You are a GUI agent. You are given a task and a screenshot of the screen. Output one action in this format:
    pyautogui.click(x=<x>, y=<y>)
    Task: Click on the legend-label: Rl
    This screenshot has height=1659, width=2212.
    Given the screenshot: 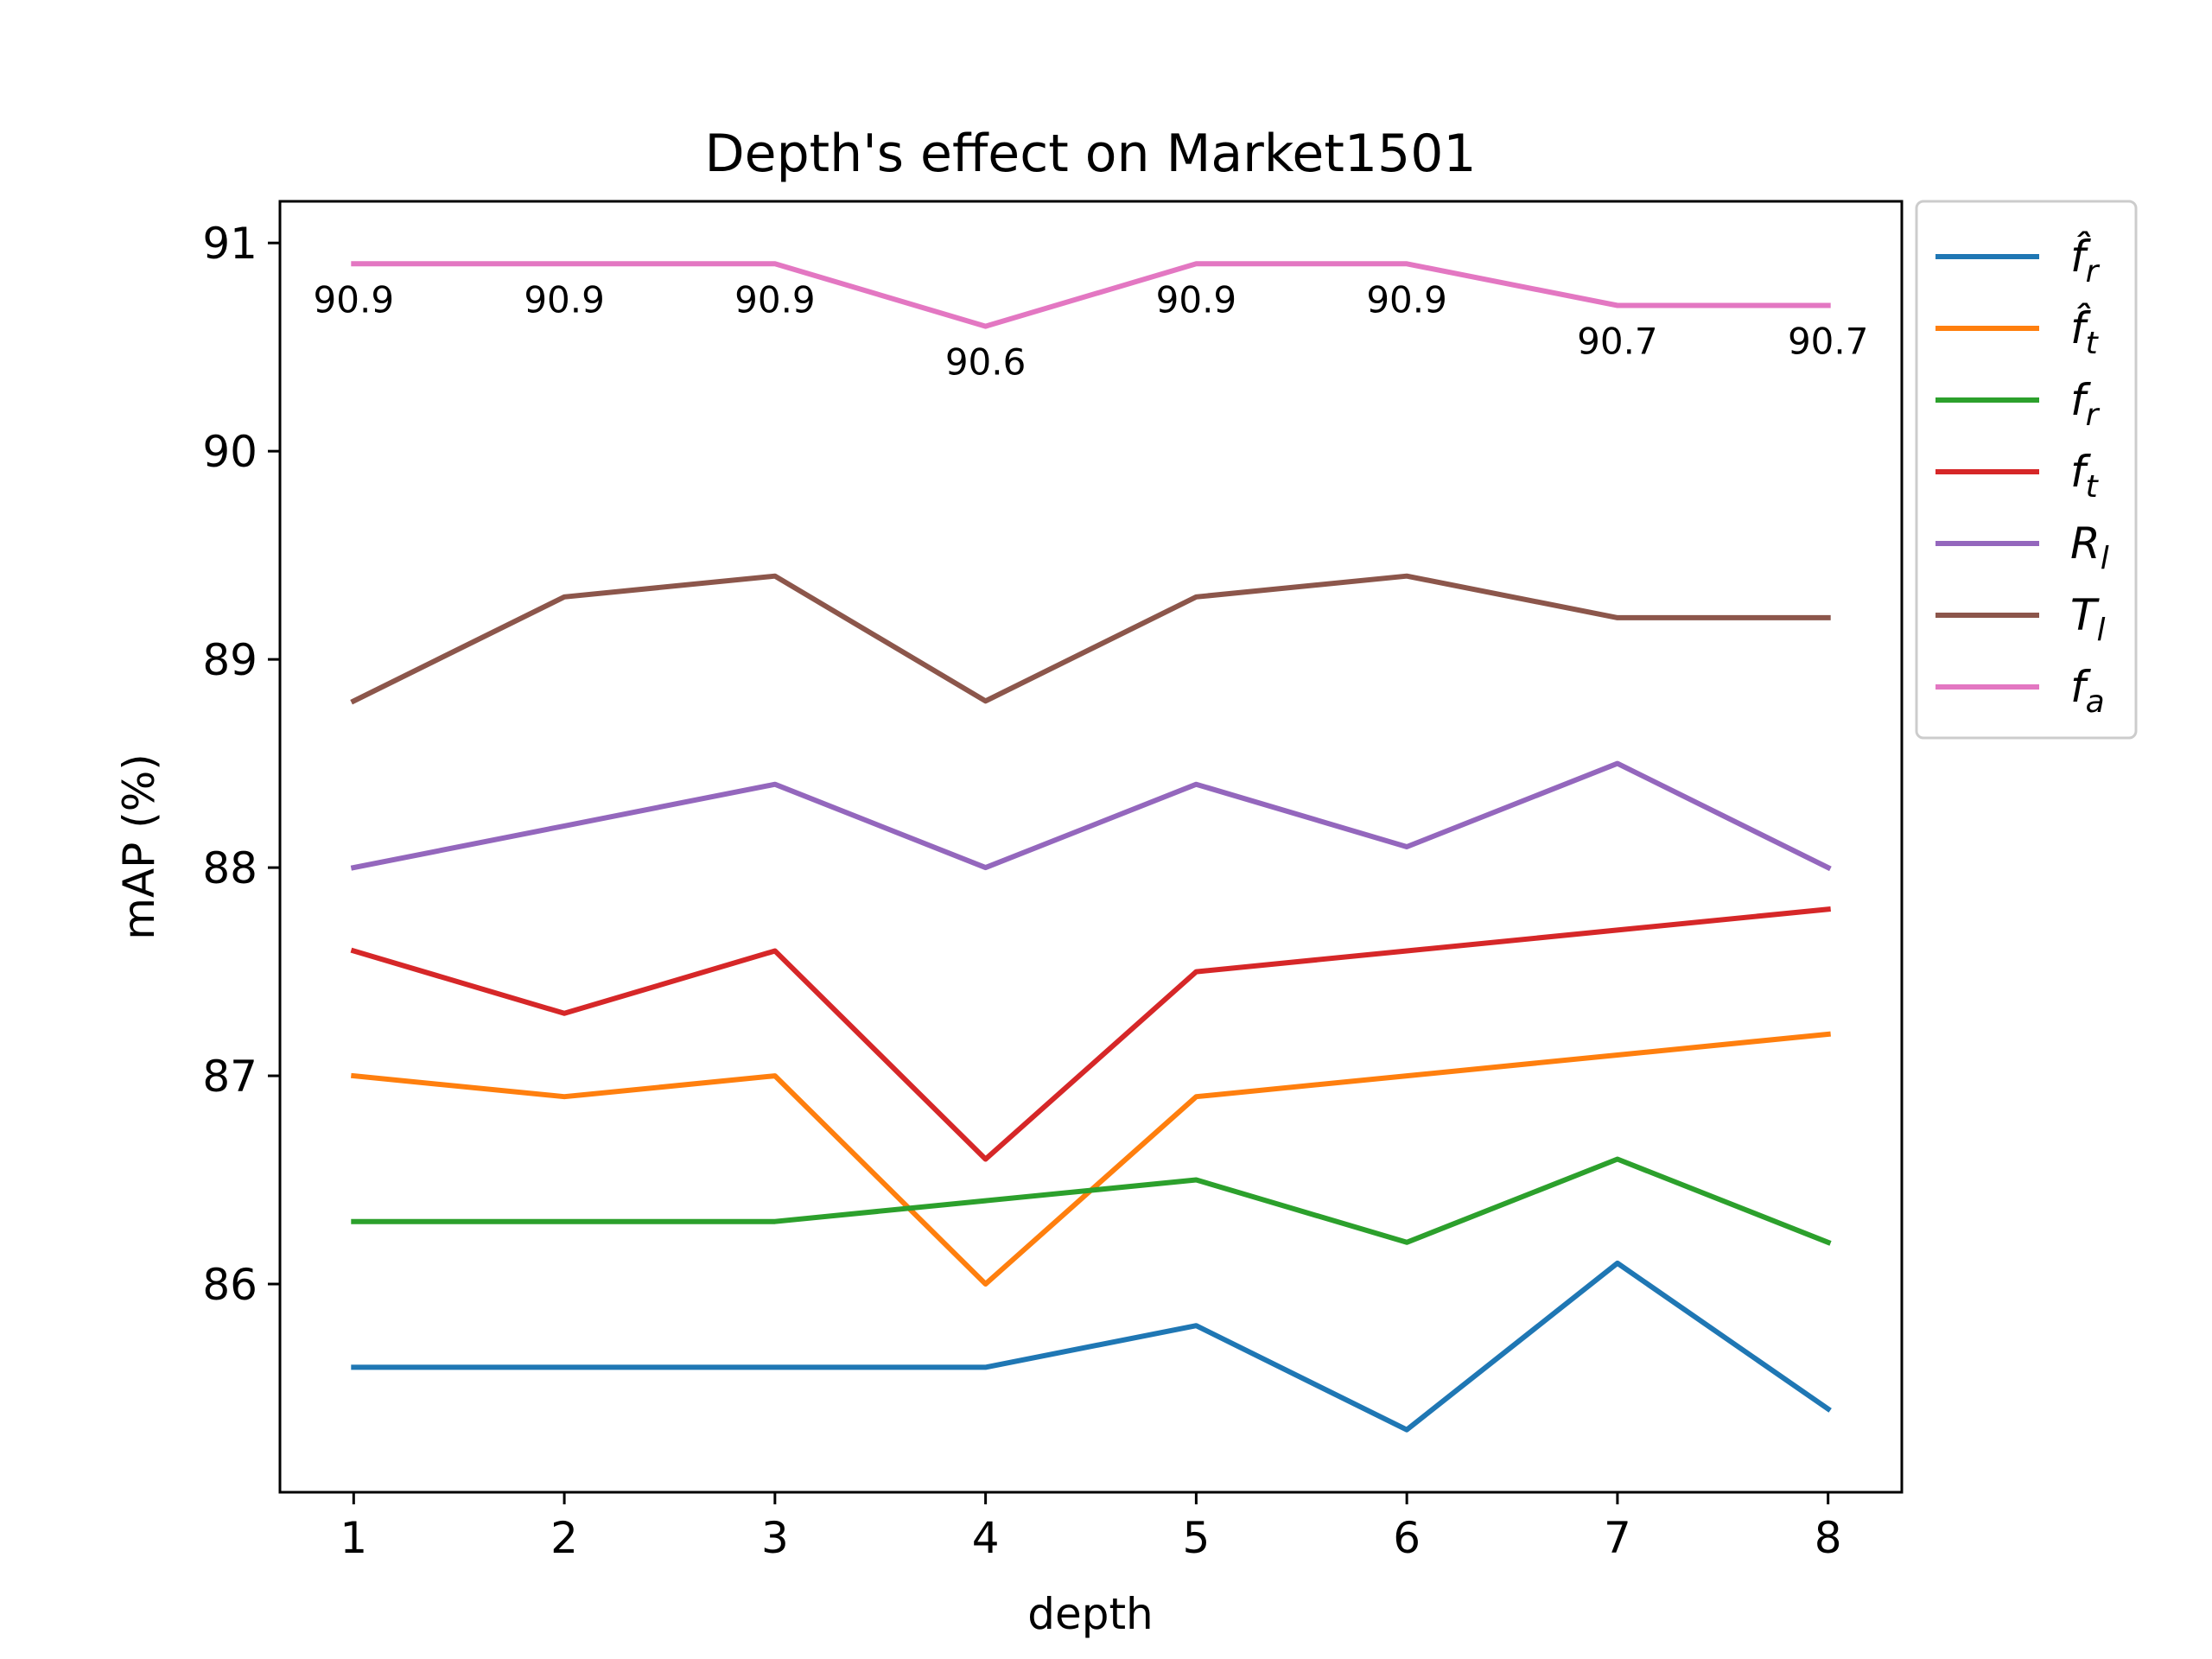 What is the action you would take?
    pyautogui.click(x=2089, y=547)
    